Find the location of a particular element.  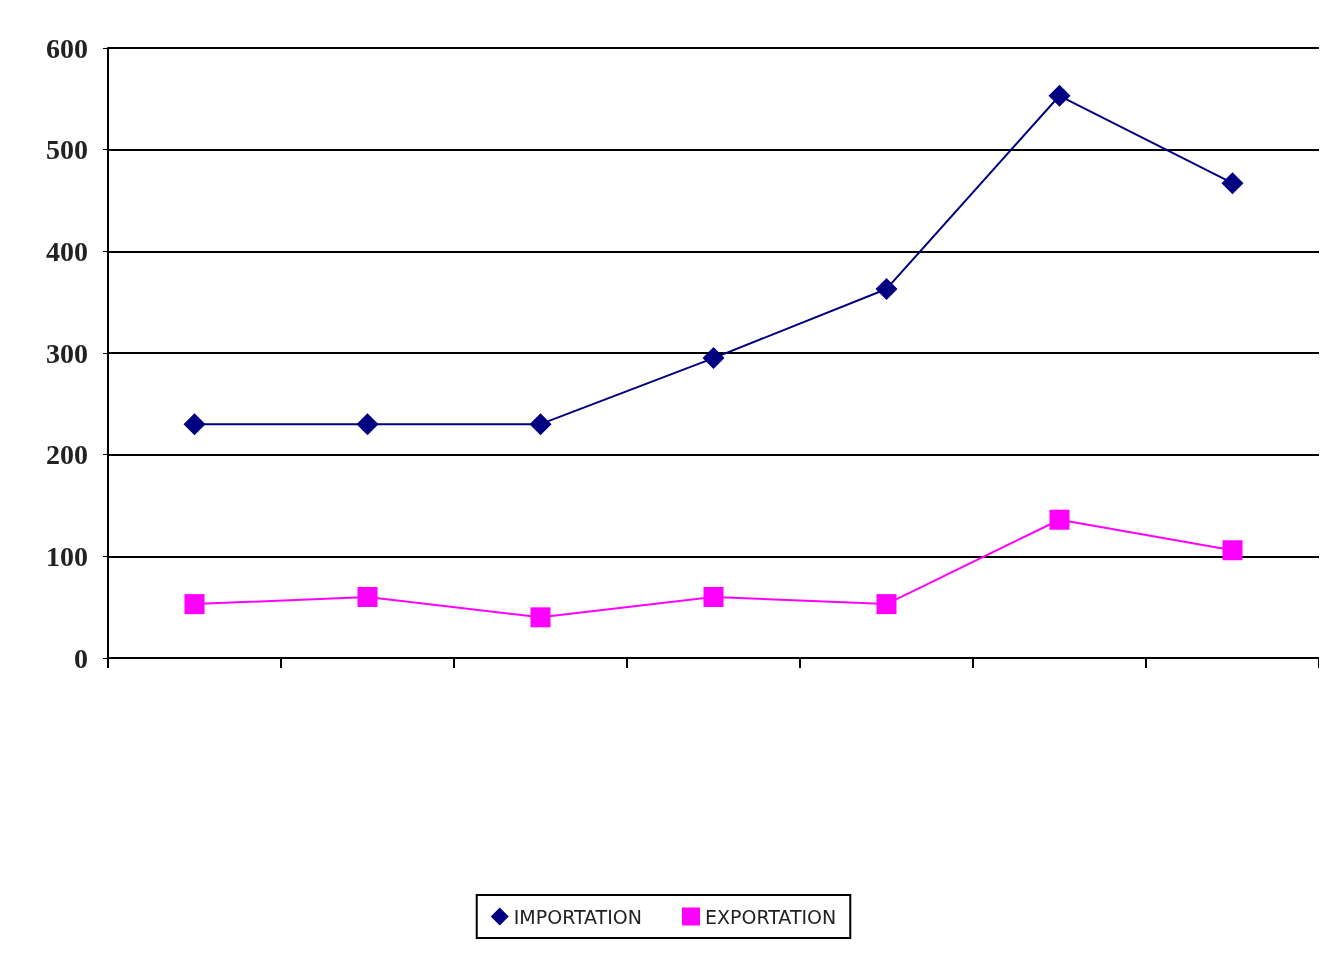

legend-label: EXPORTATION is located at coordinates (770, 916).